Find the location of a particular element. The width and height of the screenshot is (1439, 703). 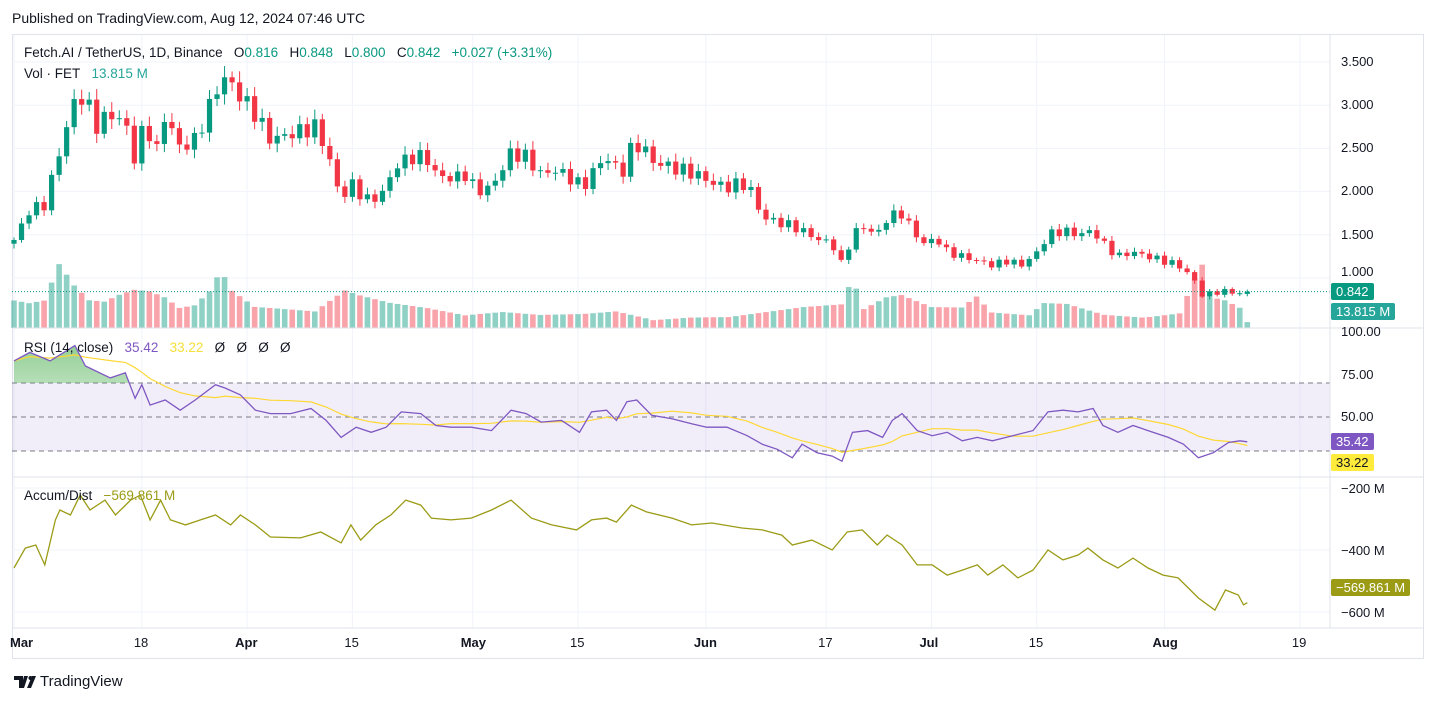

time-tick-label: Mar is located at coordinates (22, 642).